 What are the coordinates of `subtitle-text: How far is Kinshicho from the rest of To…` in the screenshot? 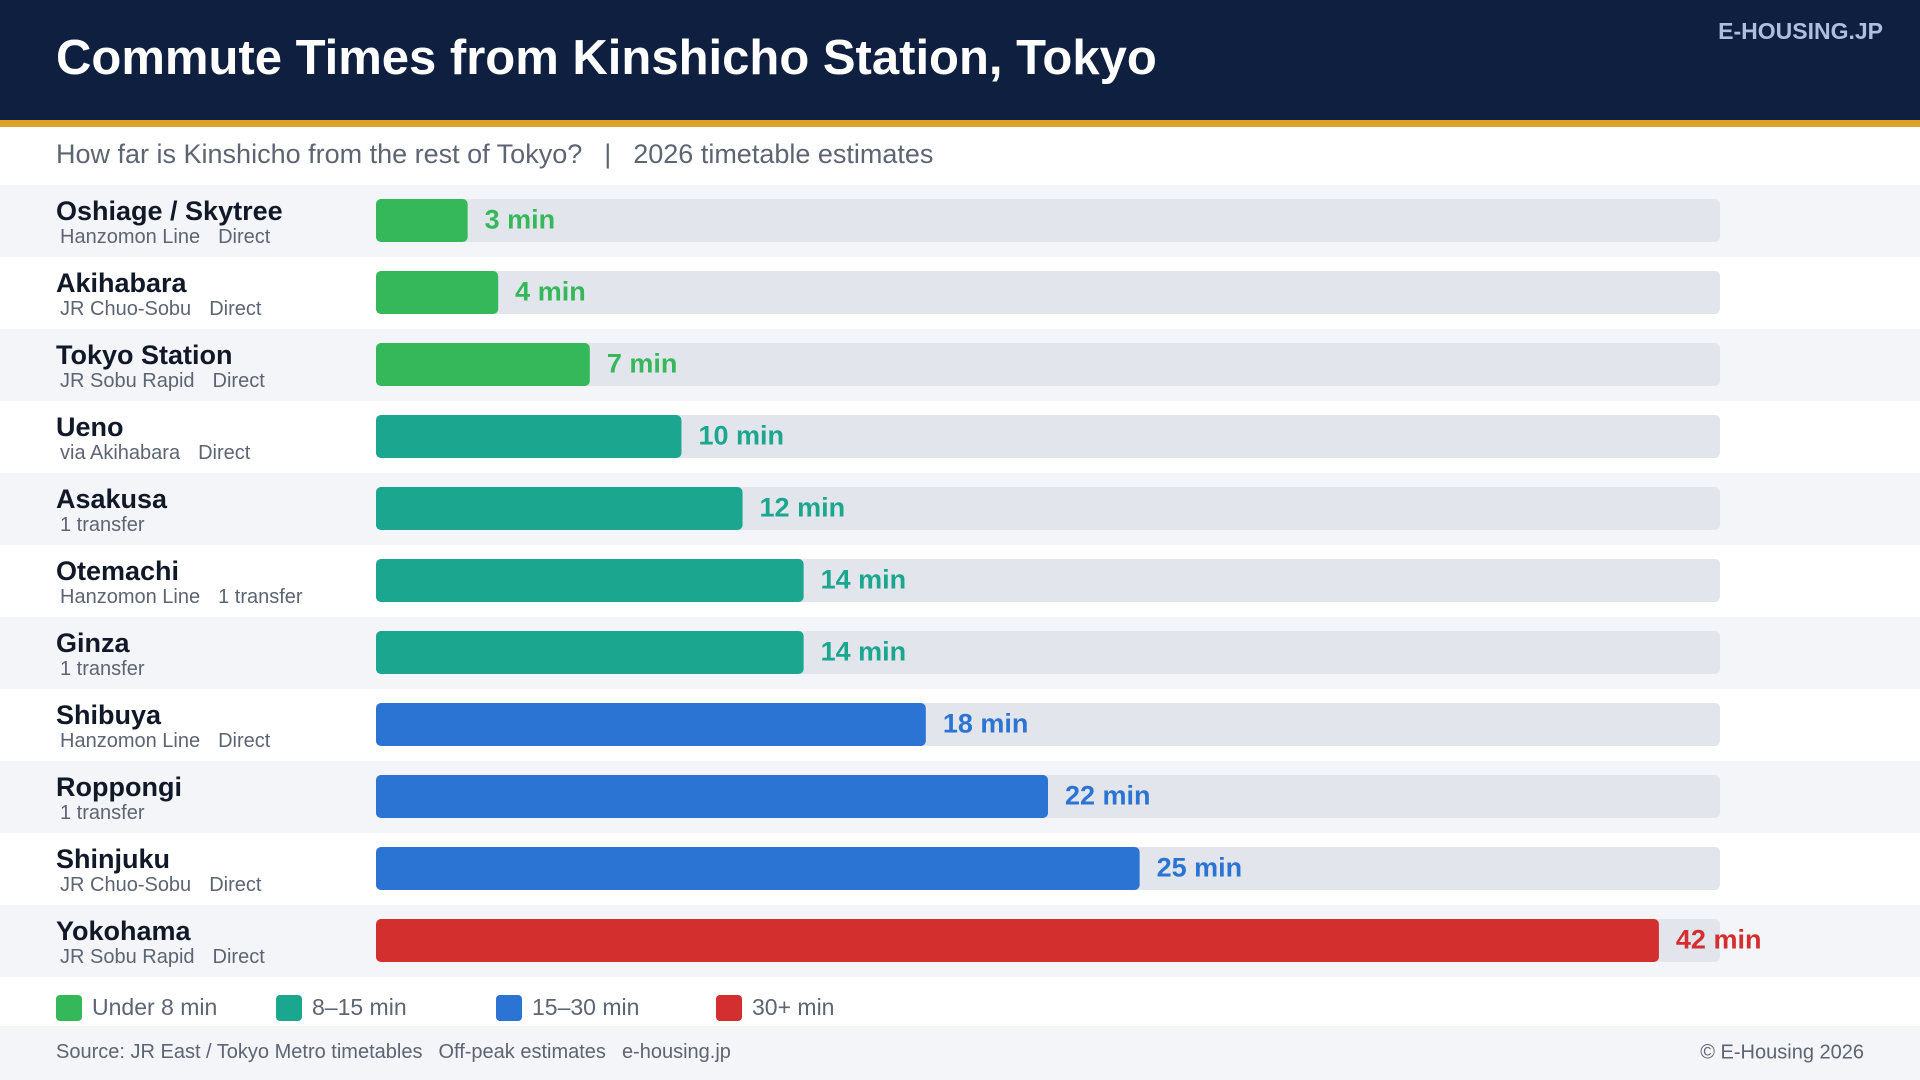 It's located at (319, 154).